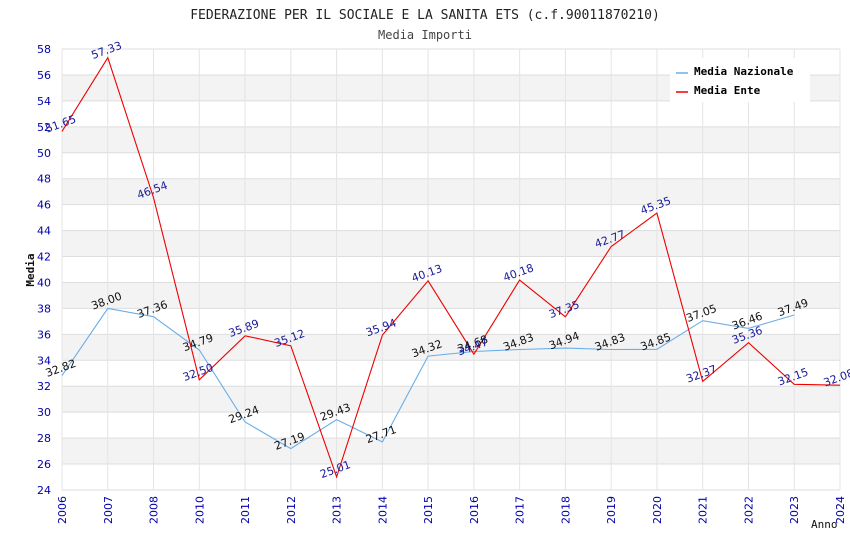 This screenshot has width=850, height=550. I want to click on y-tick-label: 50, so click(44, 153).